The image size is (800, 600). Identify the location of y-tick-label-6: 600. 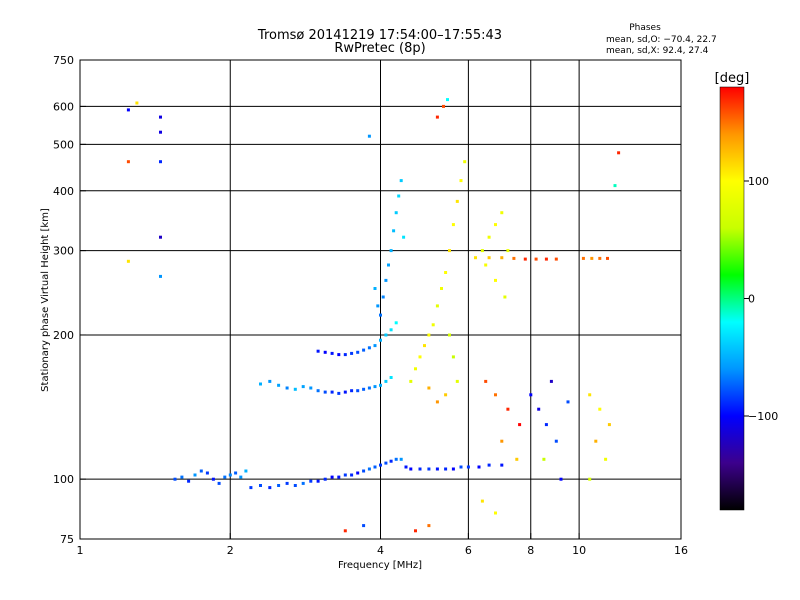
(63, 106).